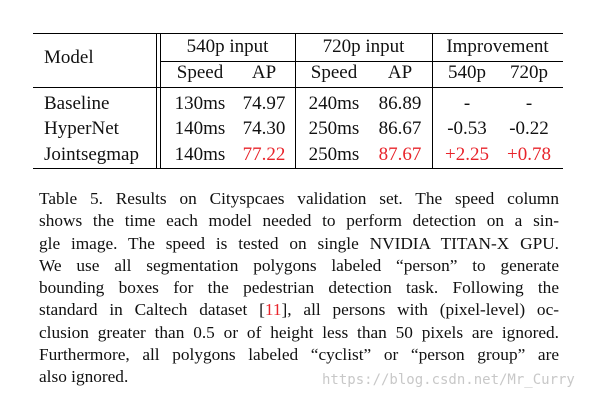 The image size is (594, 402). What do you see at coordinates (432, 100) in the screenshot?
I see `group-divider-720-imp` at bounding box center [432, 100].